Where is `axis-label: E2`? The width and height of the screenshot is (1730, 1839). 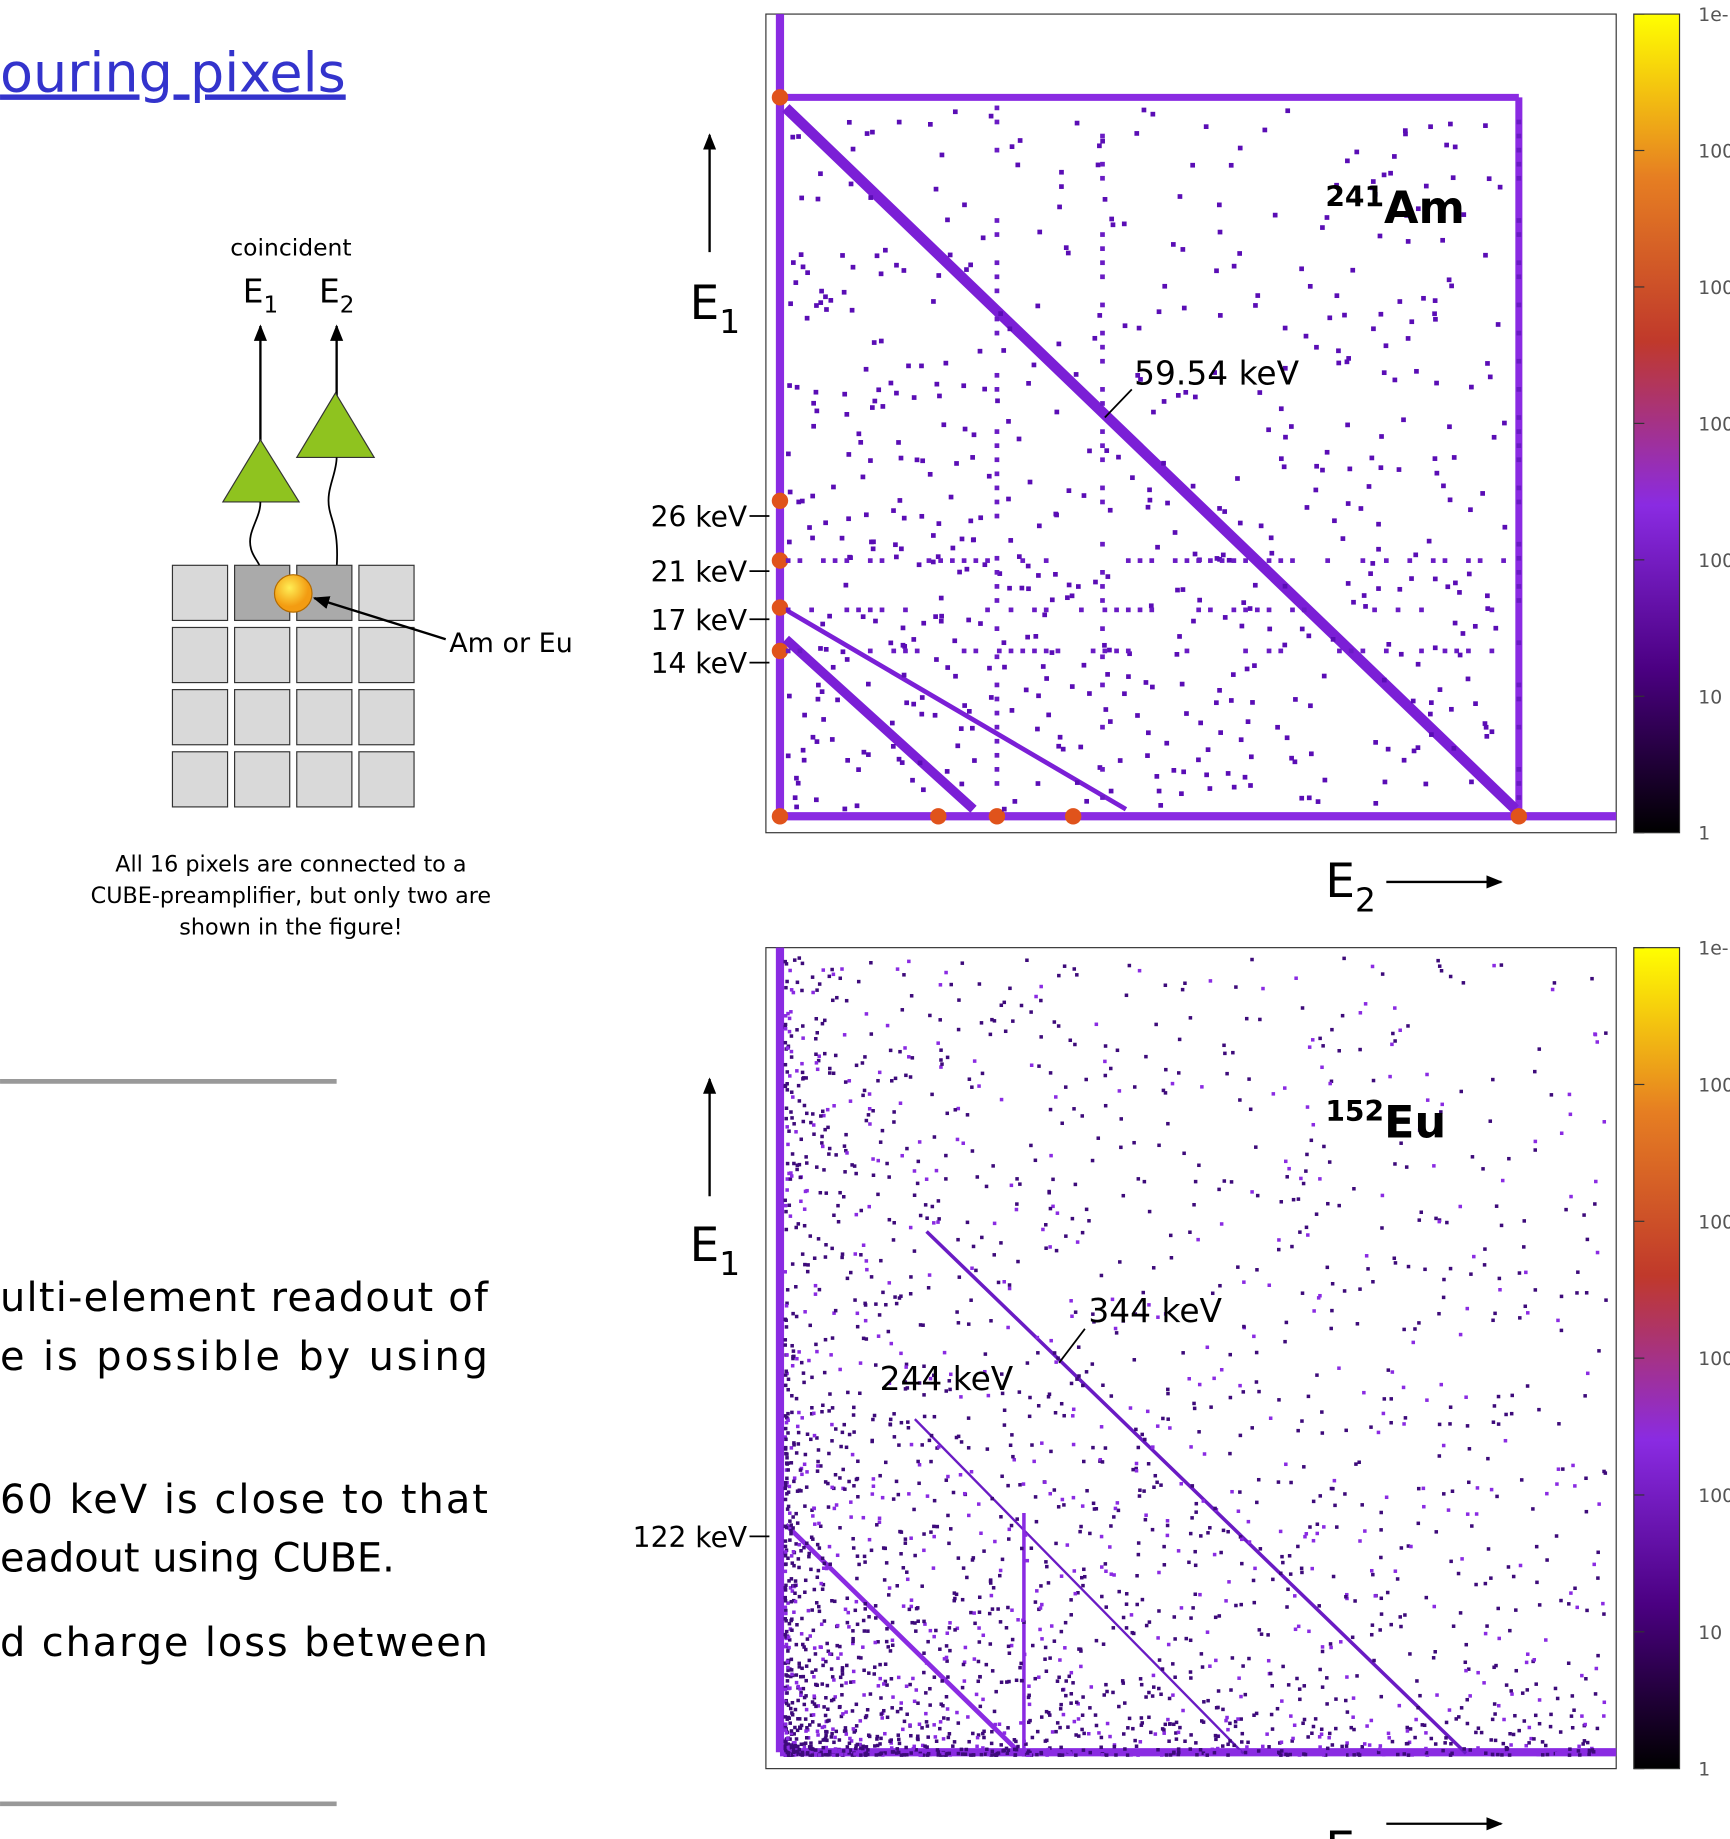
axis-label: E2 is located at coordinates (1350, 1830).